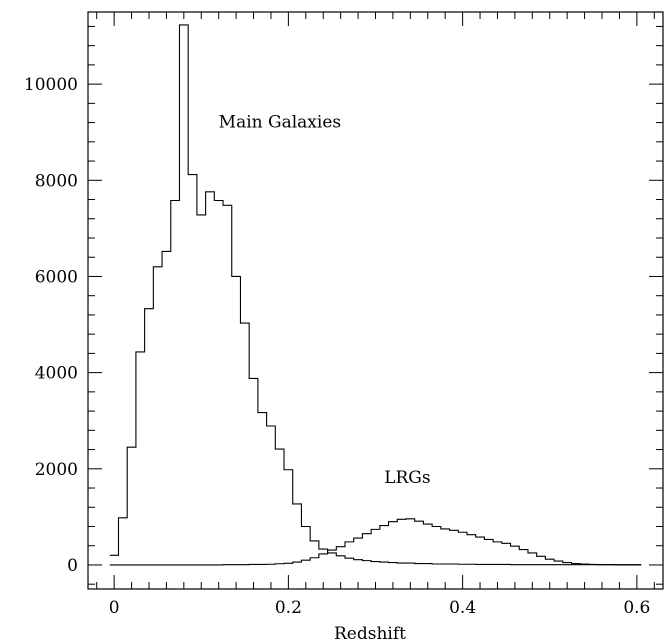  I want to click on annotation-label: LRGs, so click(407, 478).